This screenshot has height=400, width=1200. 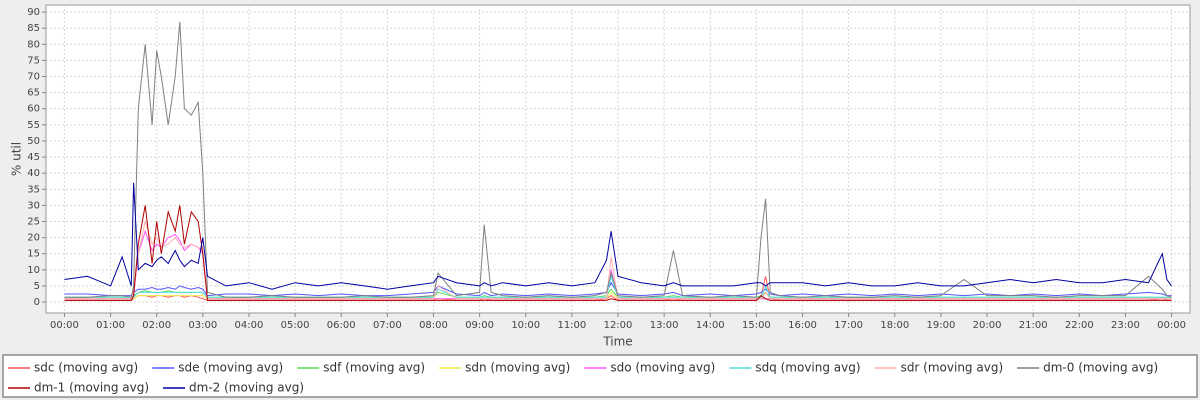 What do you see at coordinates (230, 368) in the screenshot?
I see `legend-label: sde (moving avg)` at bounding box center [230, 368].